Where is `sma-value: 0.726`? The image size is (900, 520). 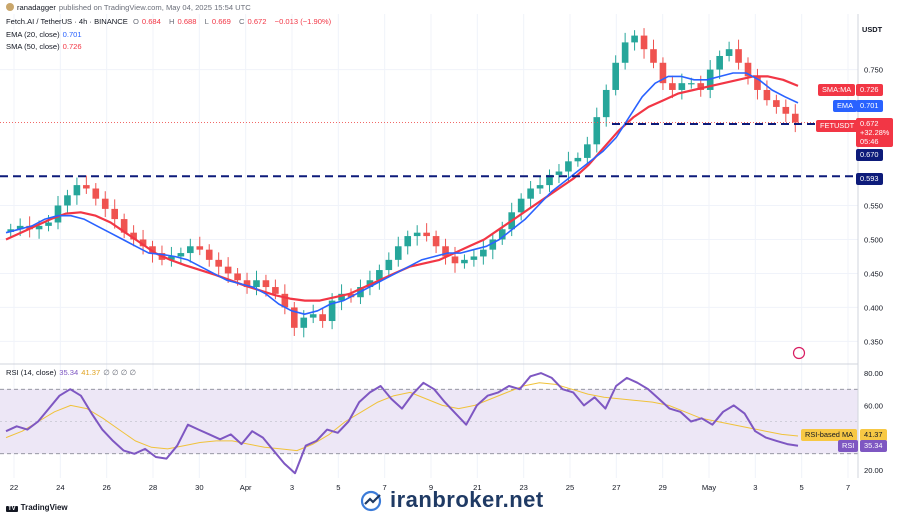
sma-value: 0.726 is located at coordinates (72, 46).